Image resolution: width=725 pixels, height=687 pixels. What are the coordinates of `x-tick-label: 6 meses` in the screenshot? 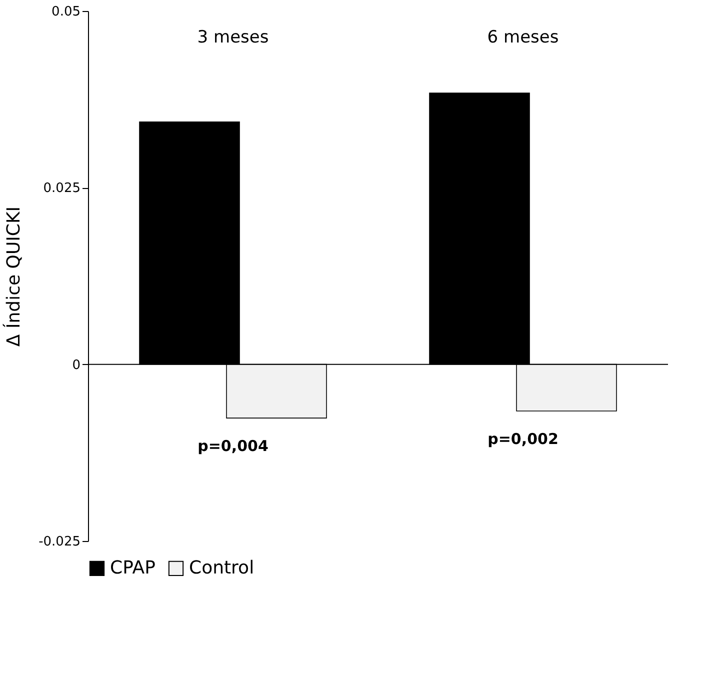 It's located at (523, 38).